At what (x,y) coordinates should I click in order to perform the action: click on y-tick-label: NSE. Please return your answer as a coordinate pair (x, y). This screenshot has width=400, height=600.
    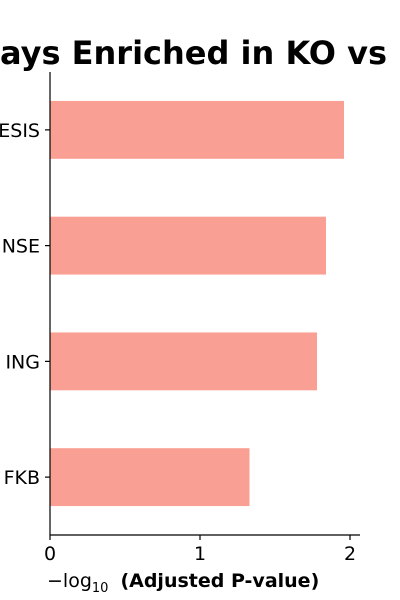
    Looking at the image, I should click on (21, 247).